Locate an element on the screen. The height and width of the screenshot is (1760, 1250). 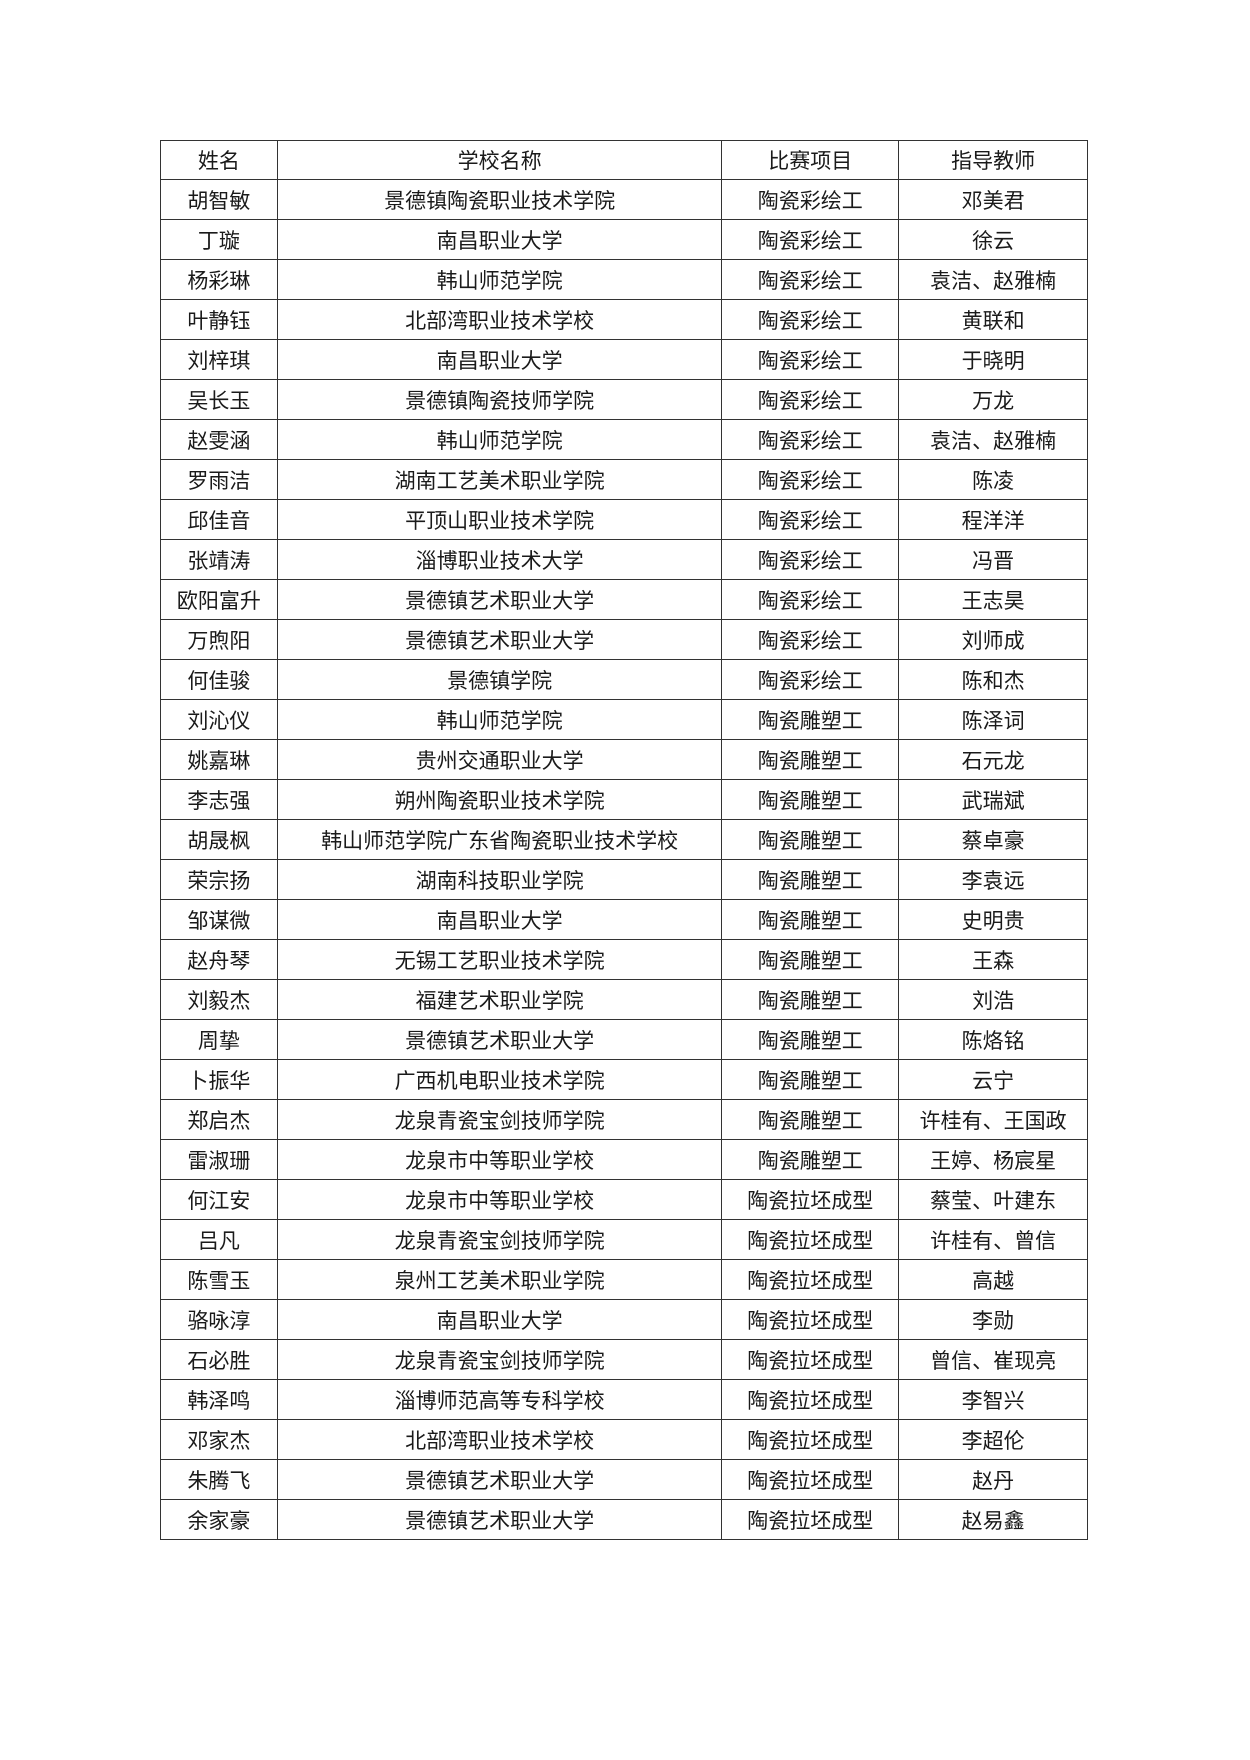
table-row: 胡晟枫 韩山师范学院广东省陶瓷职业技术学校 陶瓷雕塑工 蔡卓豪 is located at coordinates (624, 839).